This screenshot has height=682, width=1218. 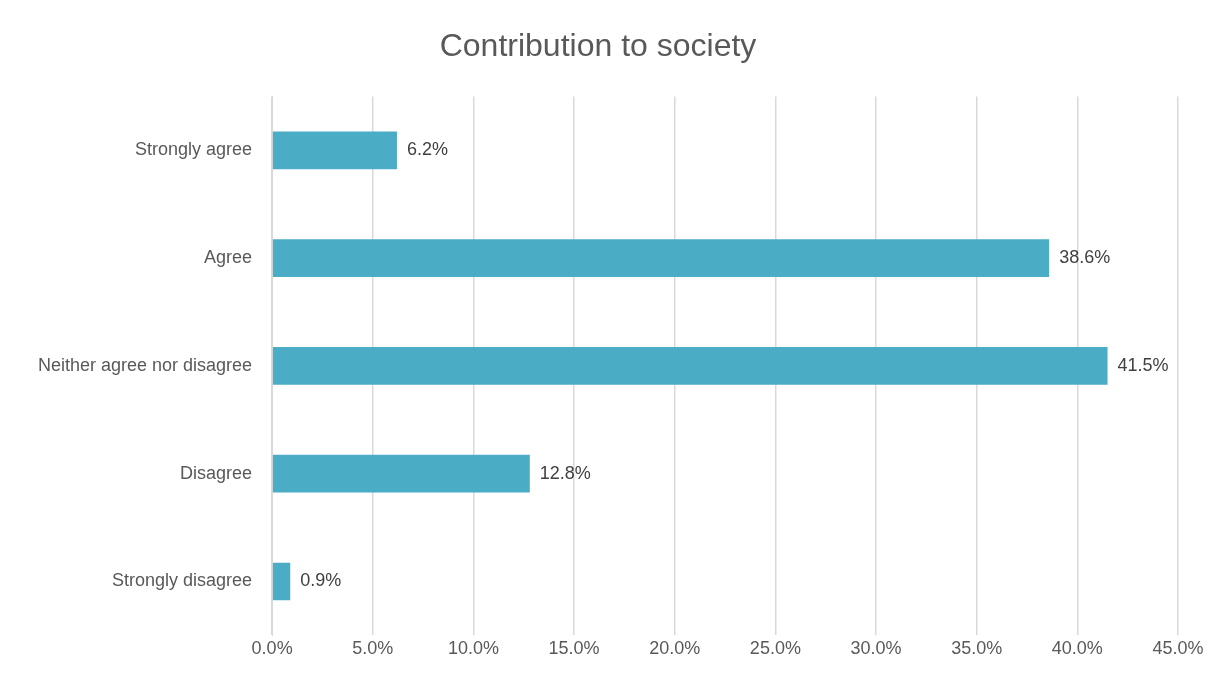 What do you see at coordinates (272, 648) in the screenshot?
I see `x-tick-label: 0.0%` at bounding box center [272, 648].